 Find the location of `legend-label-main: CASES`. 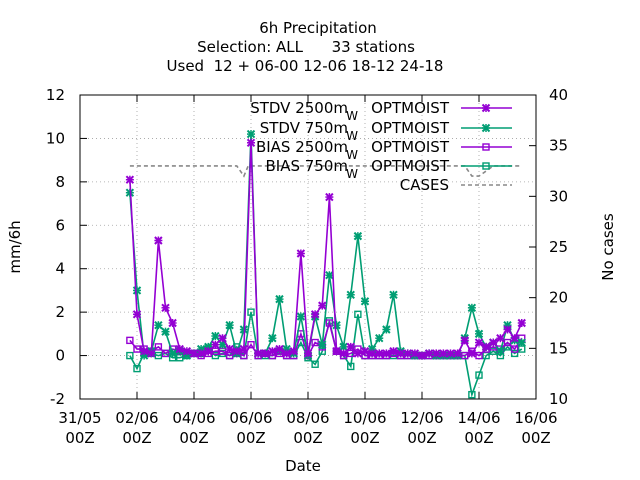

legend-label-main: CASES is located at coordinates (424, 185).